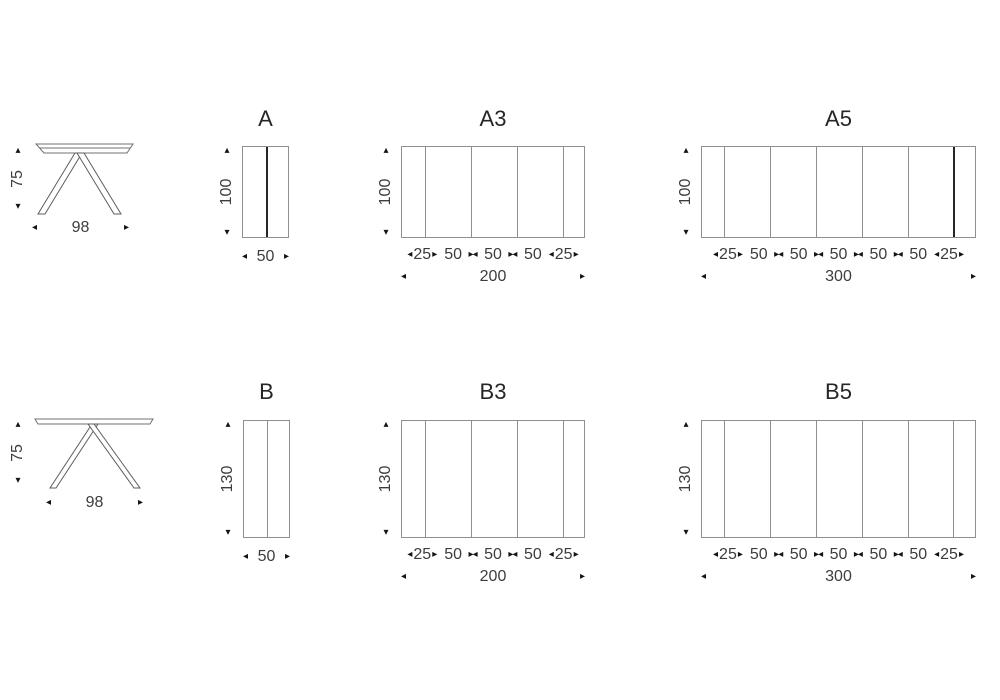 This screenshot has height=700, width=1000. I want to click on diagram-b-title: B, so click(266, 391).